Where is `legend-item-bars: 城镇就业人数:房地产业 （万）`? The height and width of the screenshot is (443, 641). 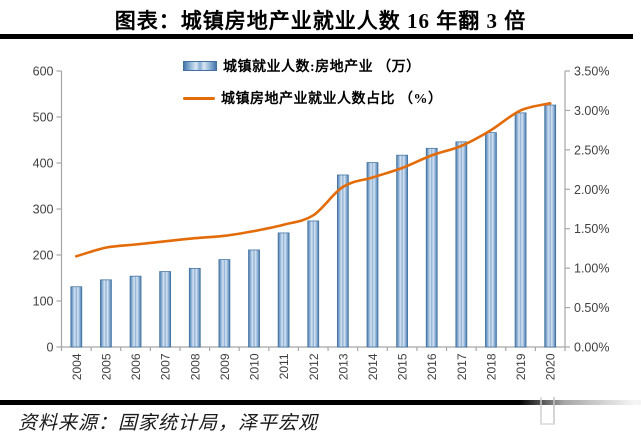
legend-item-bars: 城镇就业人数:房地产业 （万） is located at coordinates (302, 66).